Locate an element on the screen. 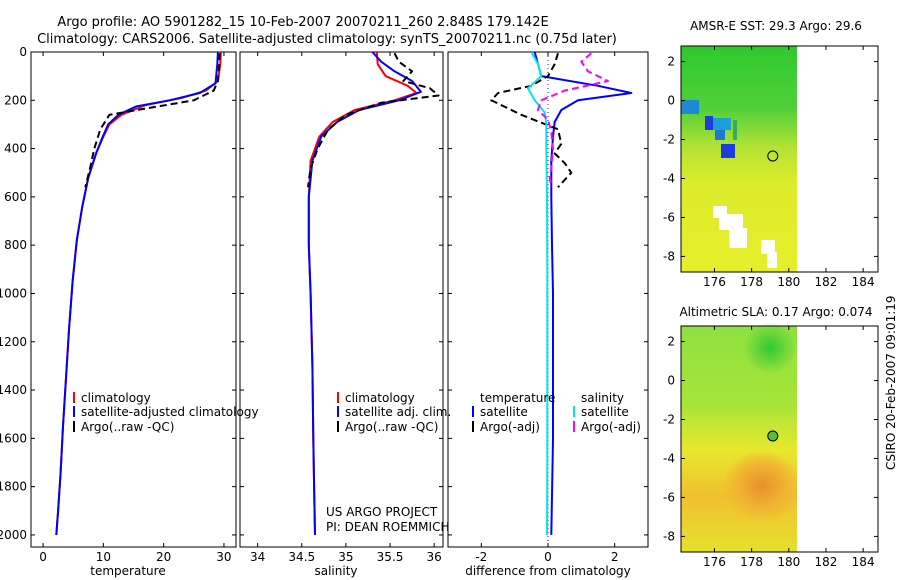 Image resolution: width=900 pixels, height=580 pixels. series-line-climatology is located at coordinates (362, 293).